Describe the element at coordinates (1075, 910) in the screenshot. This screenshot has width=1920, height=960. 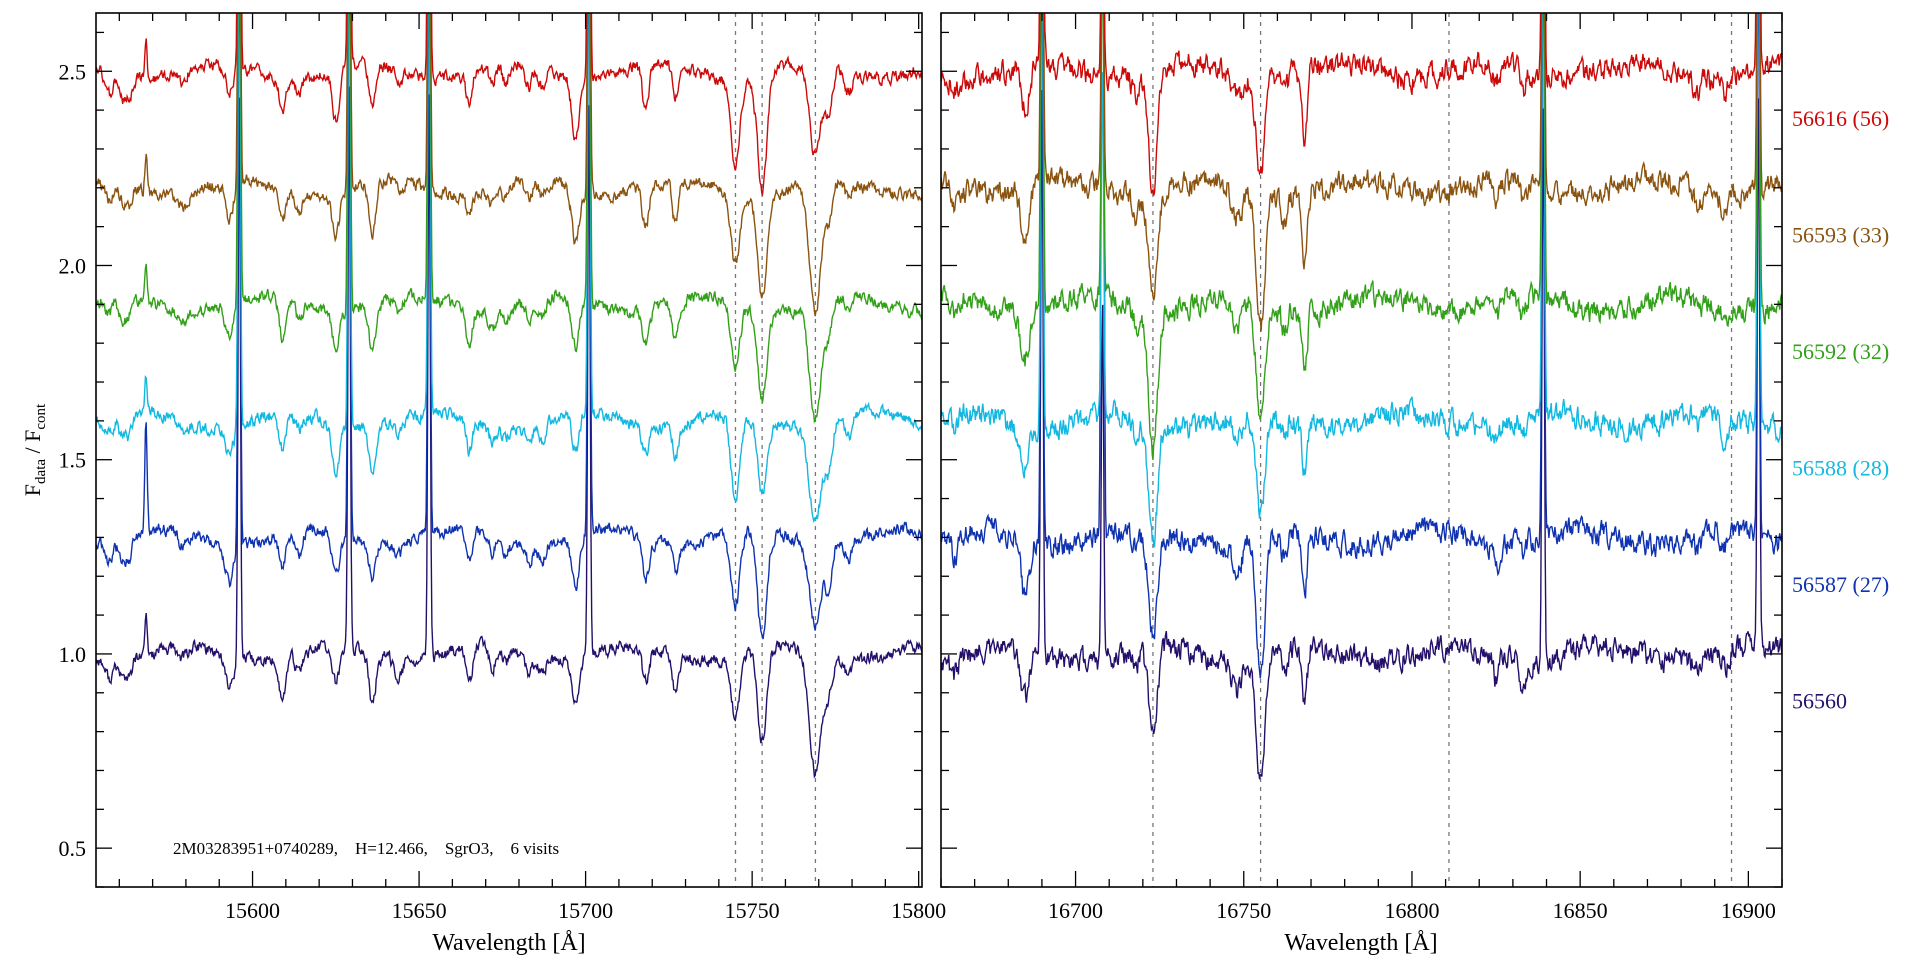
I see `x-tick-label: 16700` at that location.